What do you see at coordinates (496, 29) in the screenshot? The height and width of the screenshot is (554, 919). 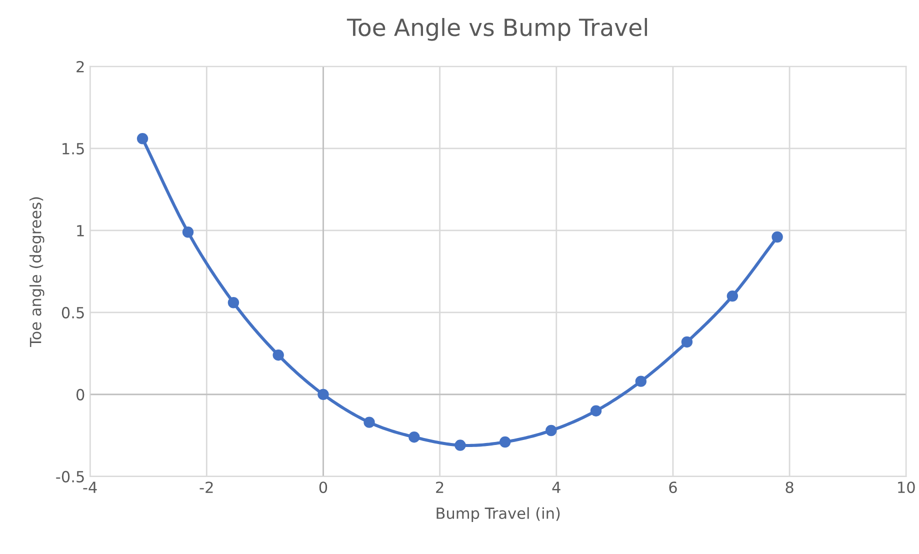 I see `chart-title: Toe Angle vs Bump Travel` at bounding box center [496, 29].